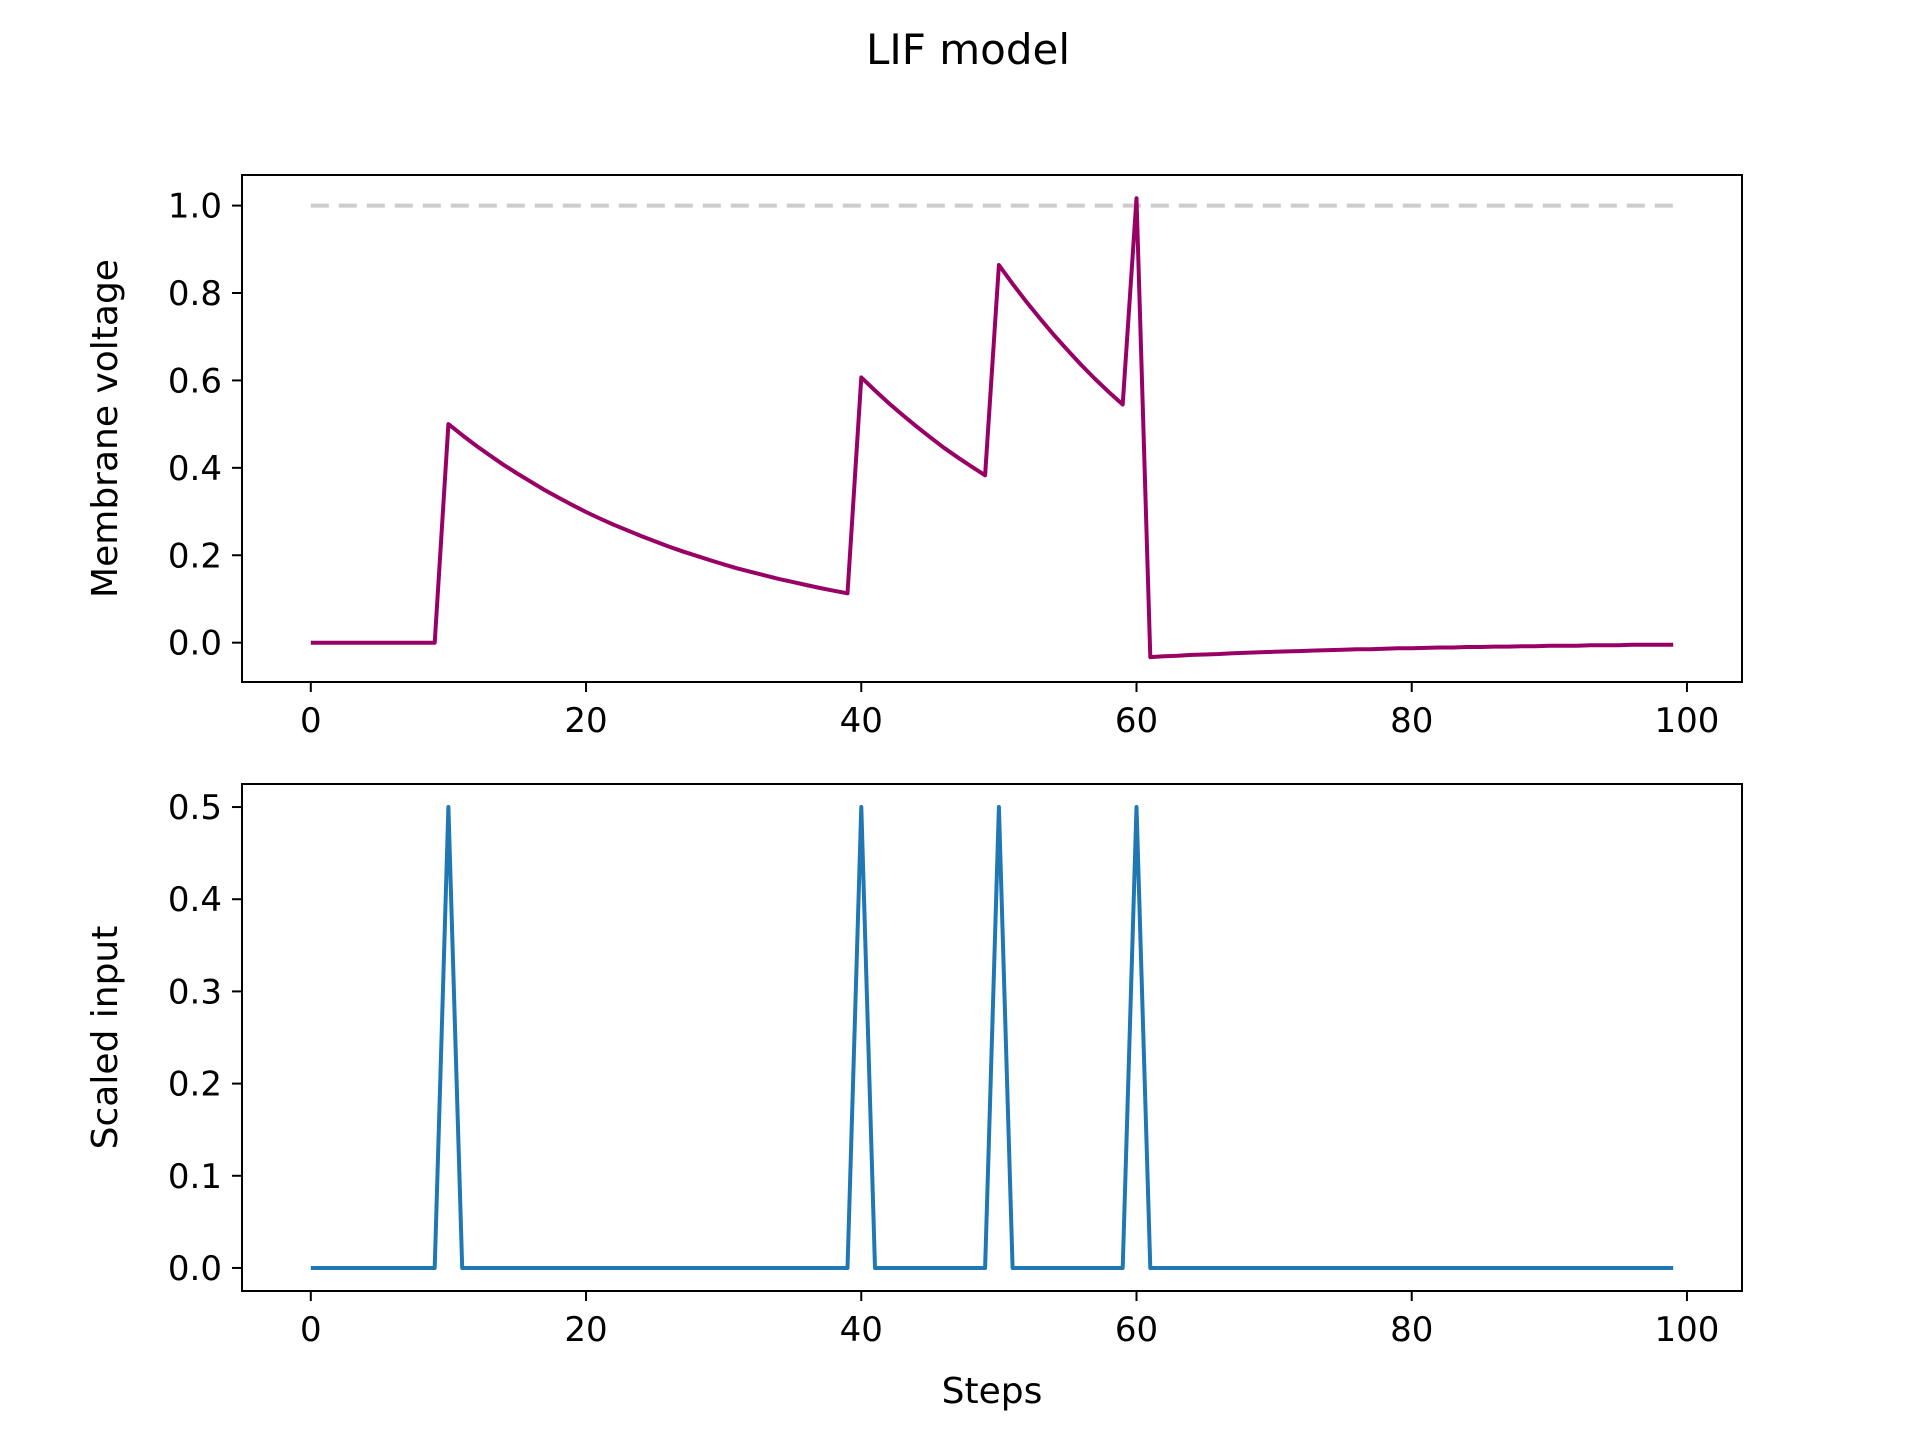 The height and width of the screenshot is (1440, 1920). Describe the element at coordinates (195, 1177) in the screenshot. I see `y-tick-label: 0.1` at that location.